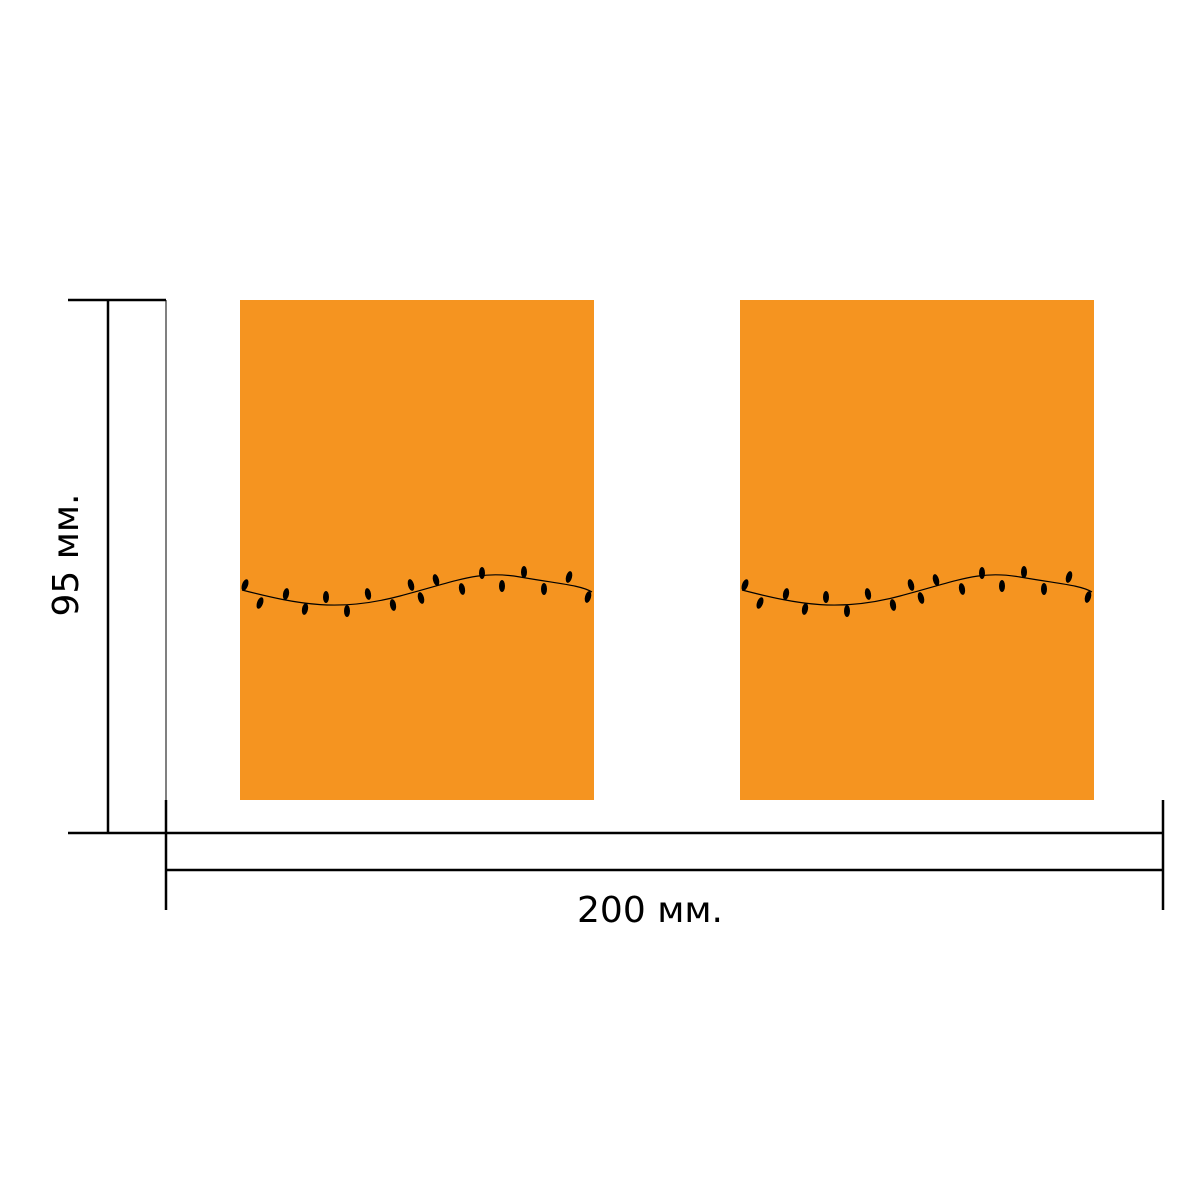 This screenshot has height=1200, width=1200. I want to click on height-label: 95 мм., so click(66, 554).